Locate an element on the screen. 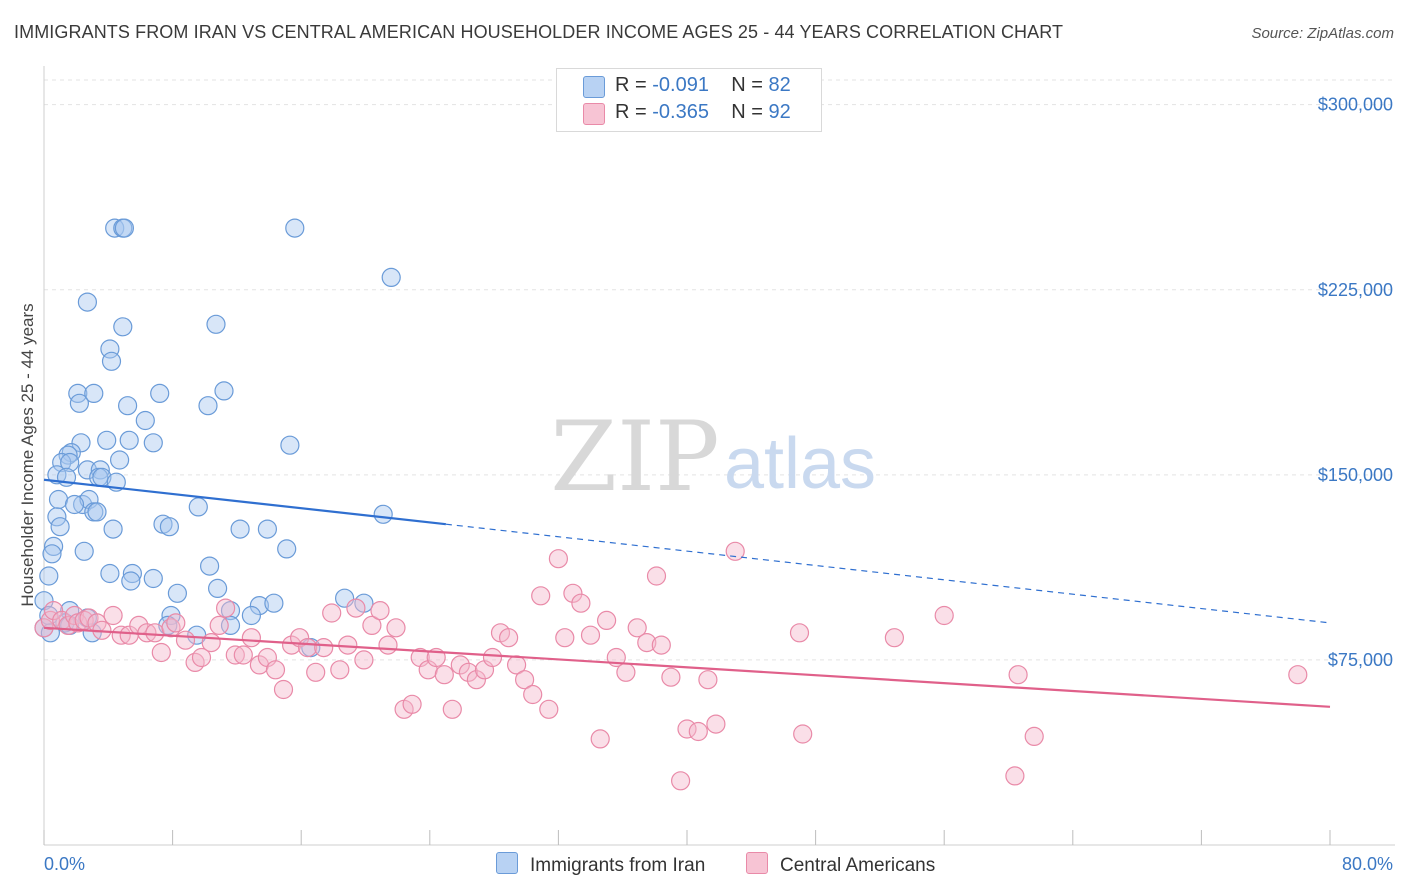 The width and height of the screenshot is (1406, 892). legend-swatch-blue is located at coordinates (594, 87).